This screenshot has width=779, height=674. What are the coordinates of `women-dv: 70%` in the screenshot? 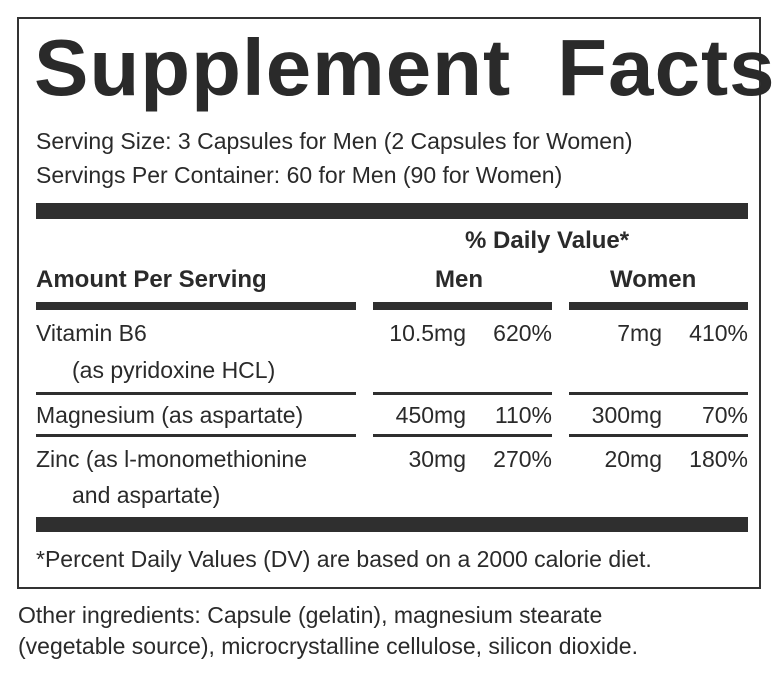 It's located at (724, 415).